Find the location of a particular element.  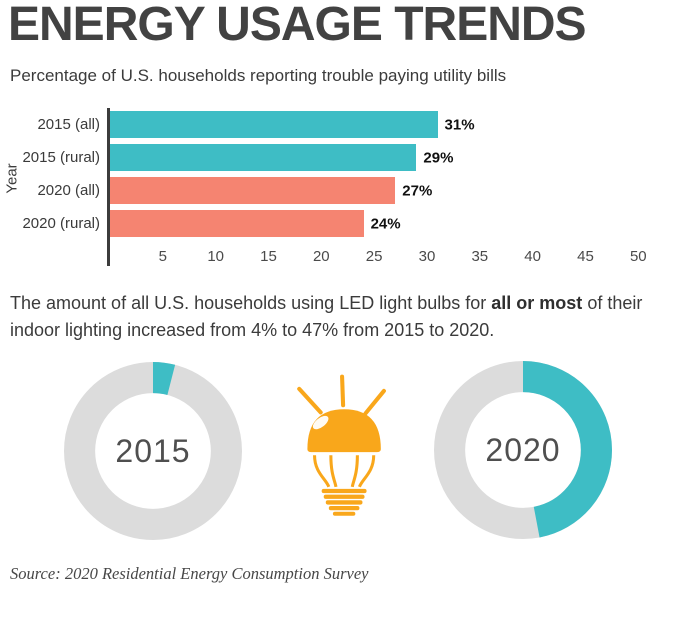

bar-value-label: 27% is located at coordinates (417, 190).